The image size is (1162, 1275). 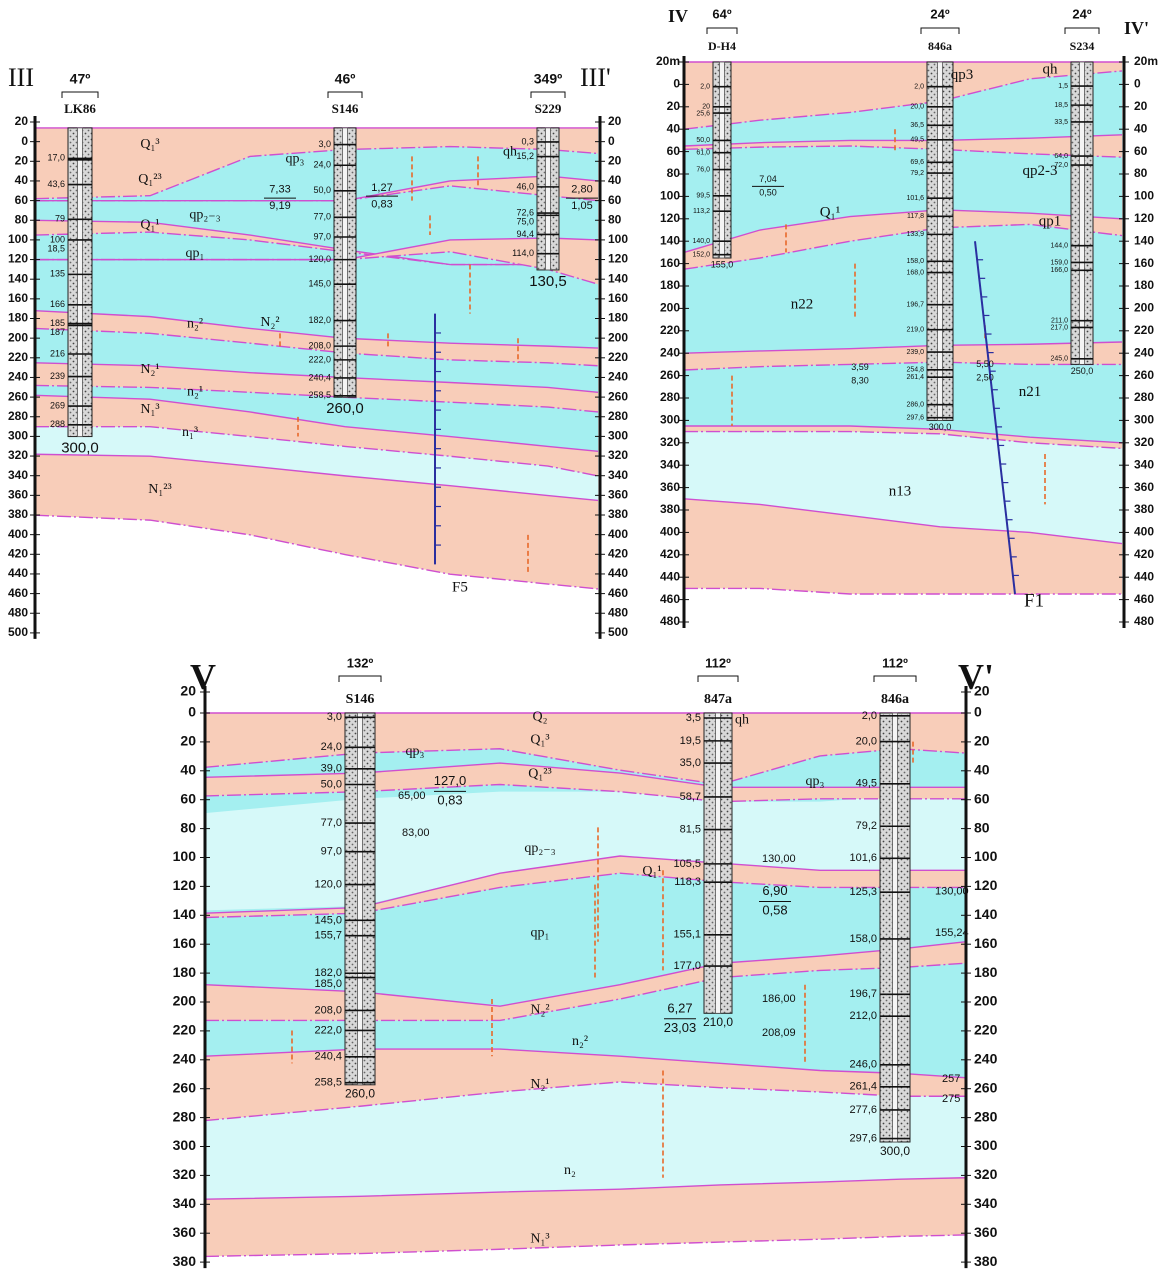 What do you see at coordinates (986, 1174) in the screenshot?
I see `depth-label: 320` at bounding box center [986, 1174].